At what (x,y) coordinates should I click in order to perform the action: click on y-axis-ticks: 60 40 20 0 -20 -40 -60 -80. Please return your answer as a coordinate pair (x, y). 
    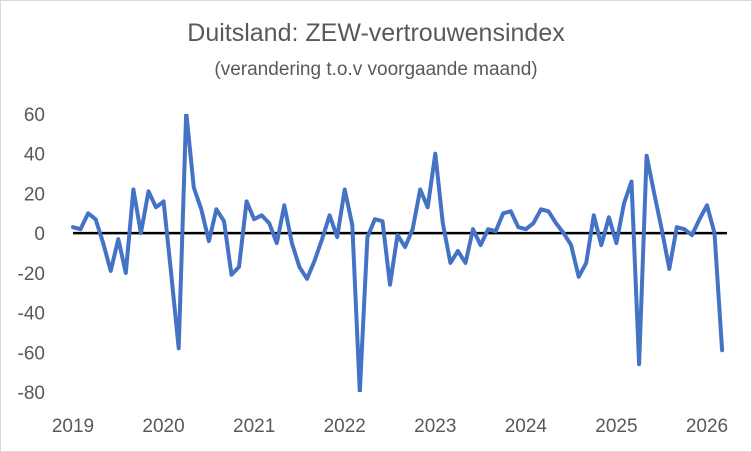
    Looking at the image, I should click on (31, 254).